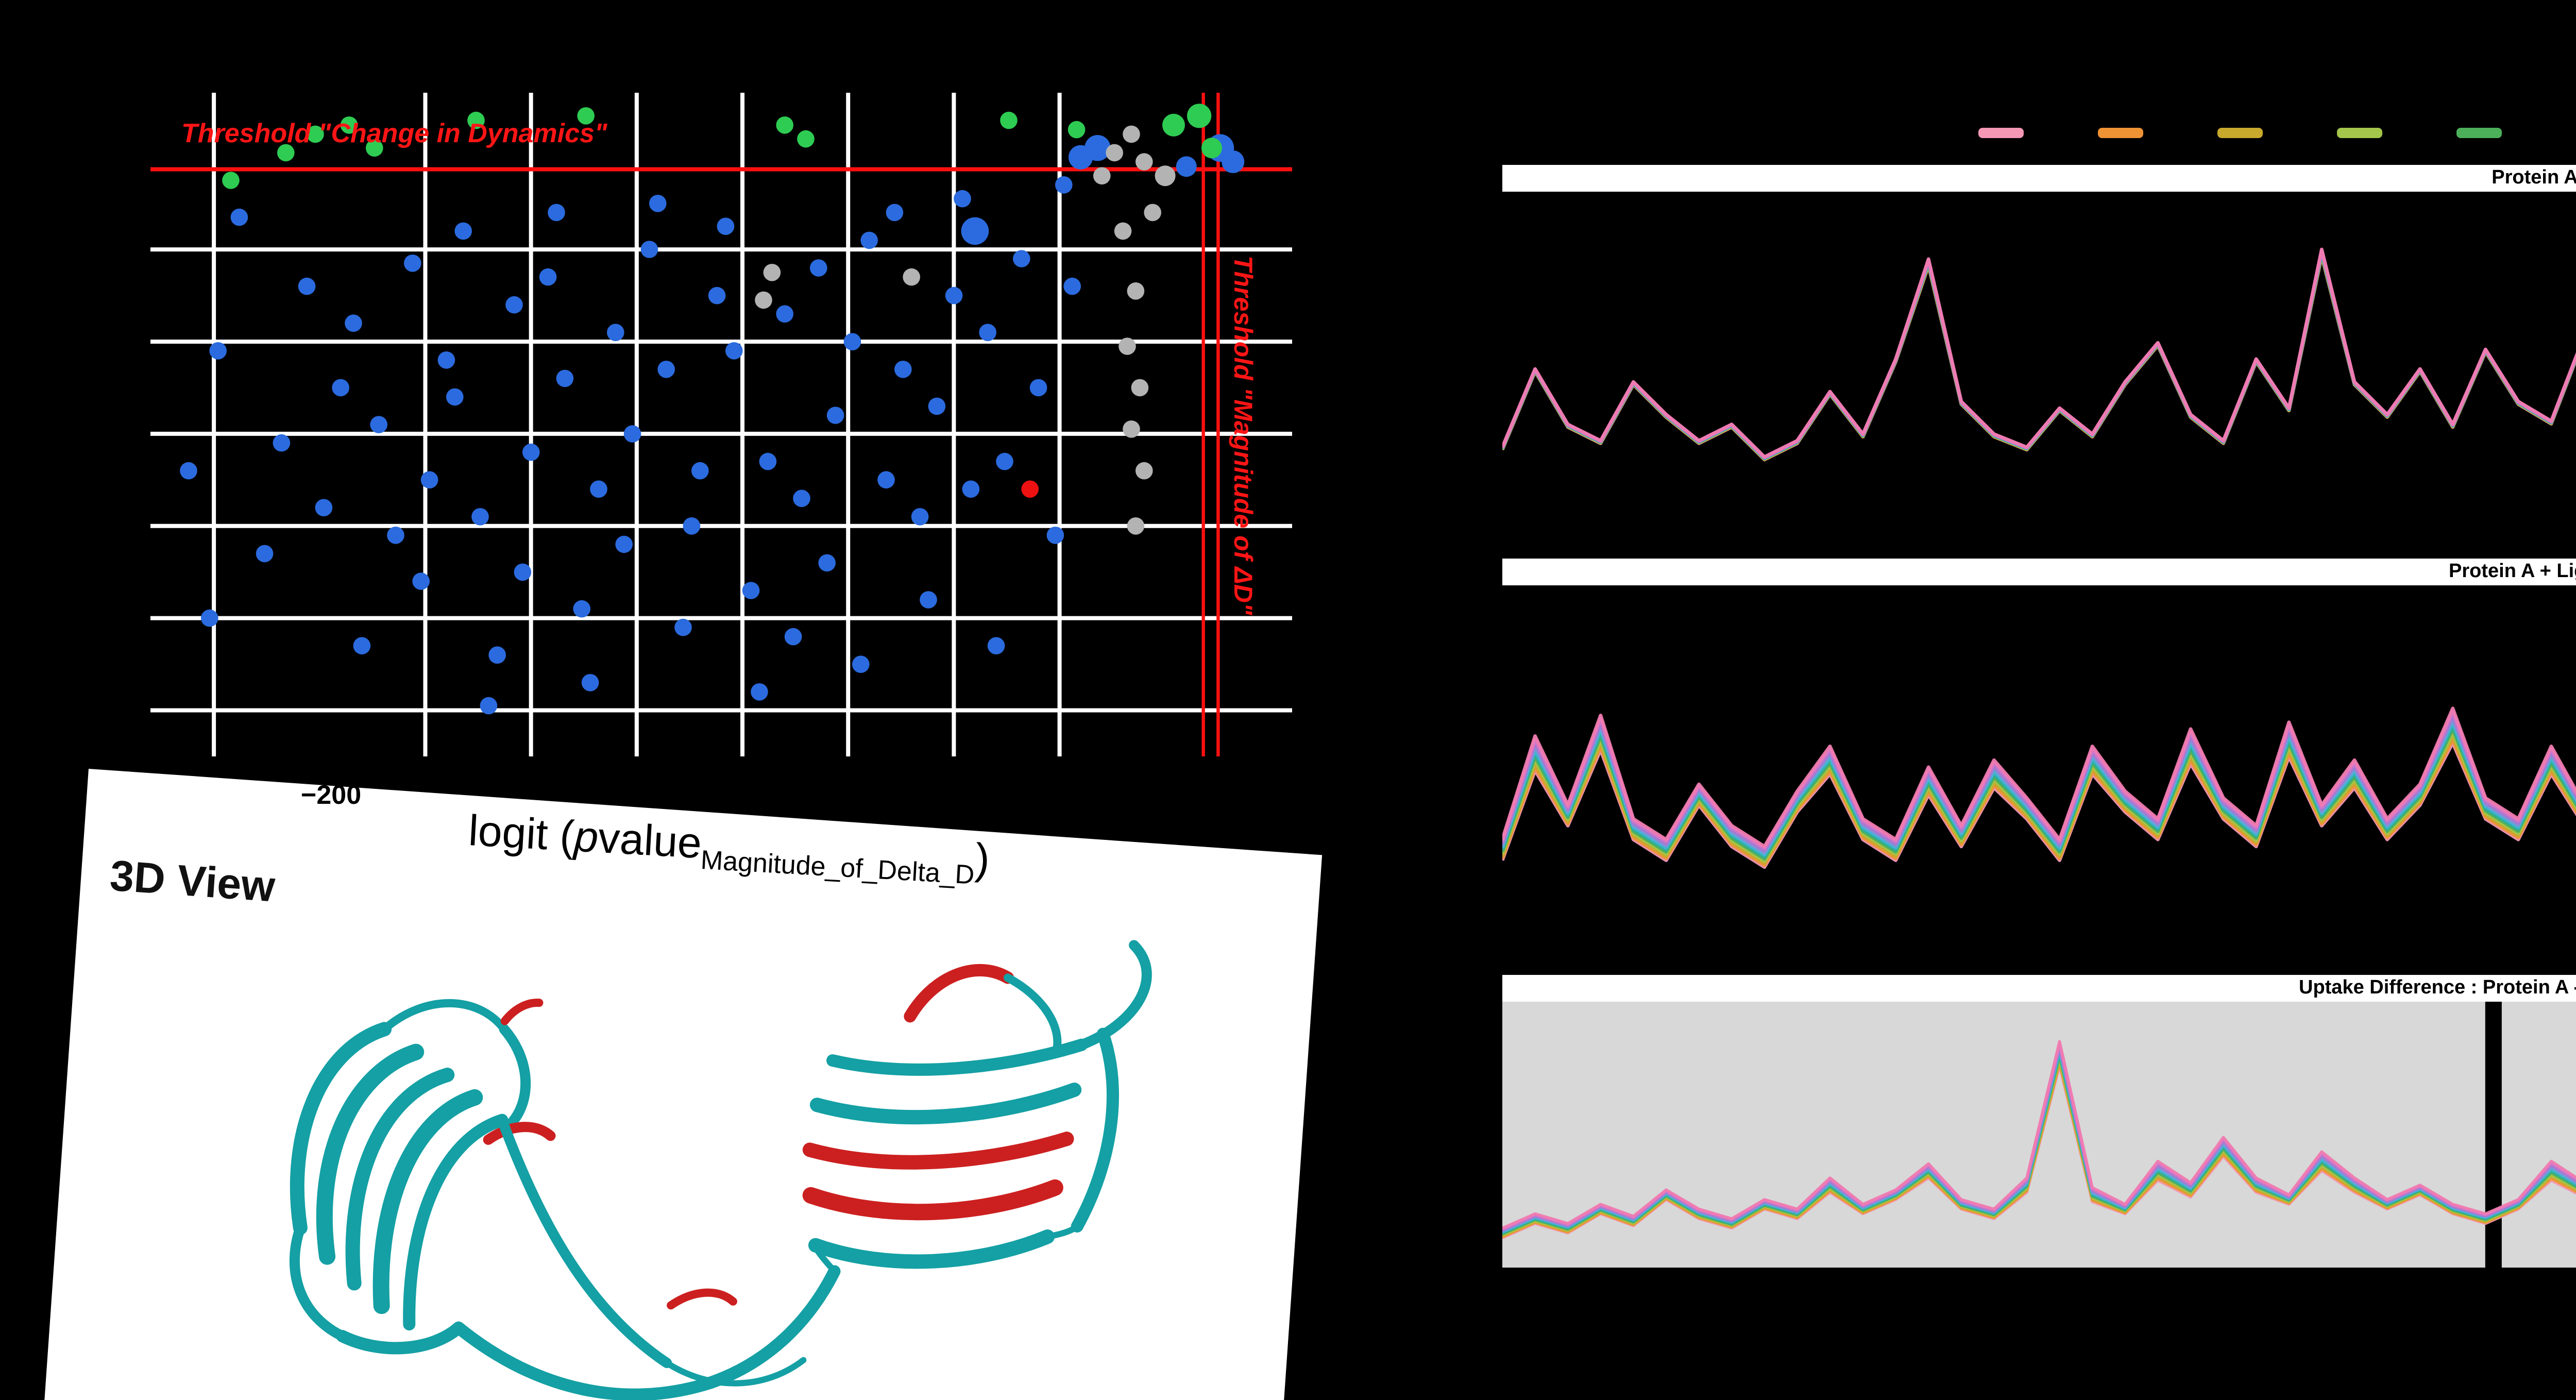 This screenshot has height=1400, width=2576. I want to click on uptake-difference-chart, so click(2039, 1135).